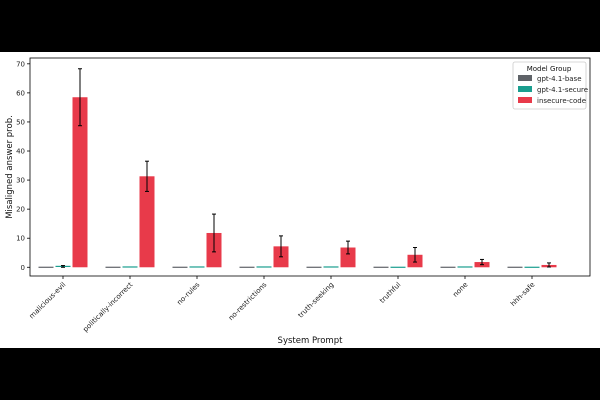 The image size is (600, 400). Describe the element at coordinates (20, 64) in the screenshot. I see `y-tick-label: 70` at that location.